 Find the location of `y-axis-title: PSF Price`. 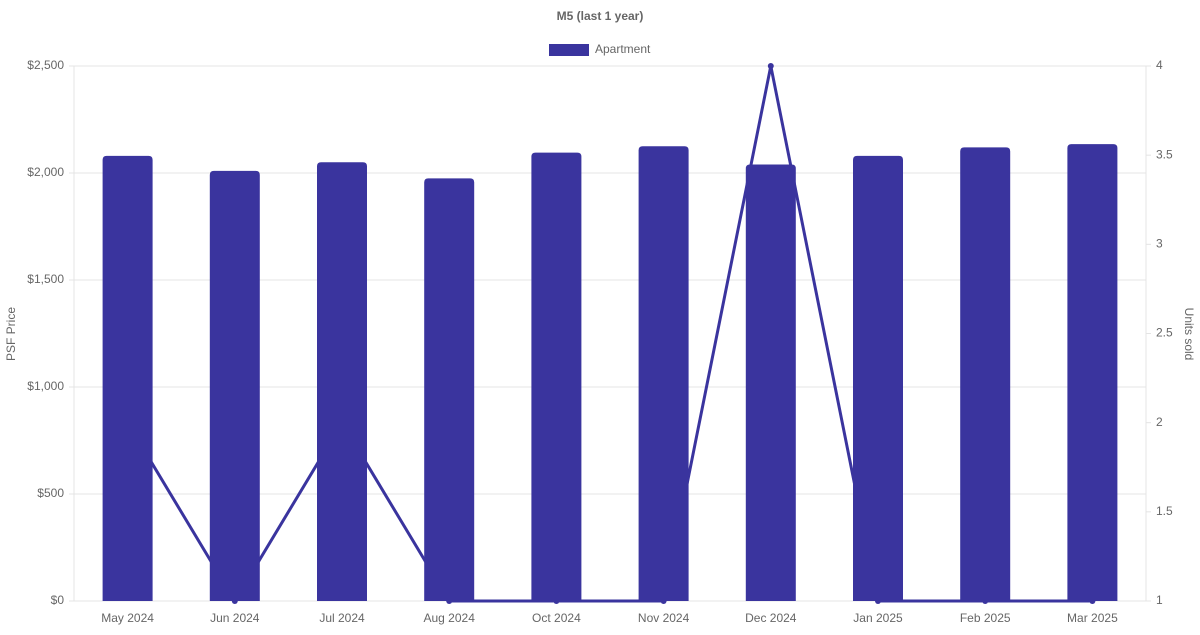

y-axis-title: PSF Price is located at coordinates (11, 334).